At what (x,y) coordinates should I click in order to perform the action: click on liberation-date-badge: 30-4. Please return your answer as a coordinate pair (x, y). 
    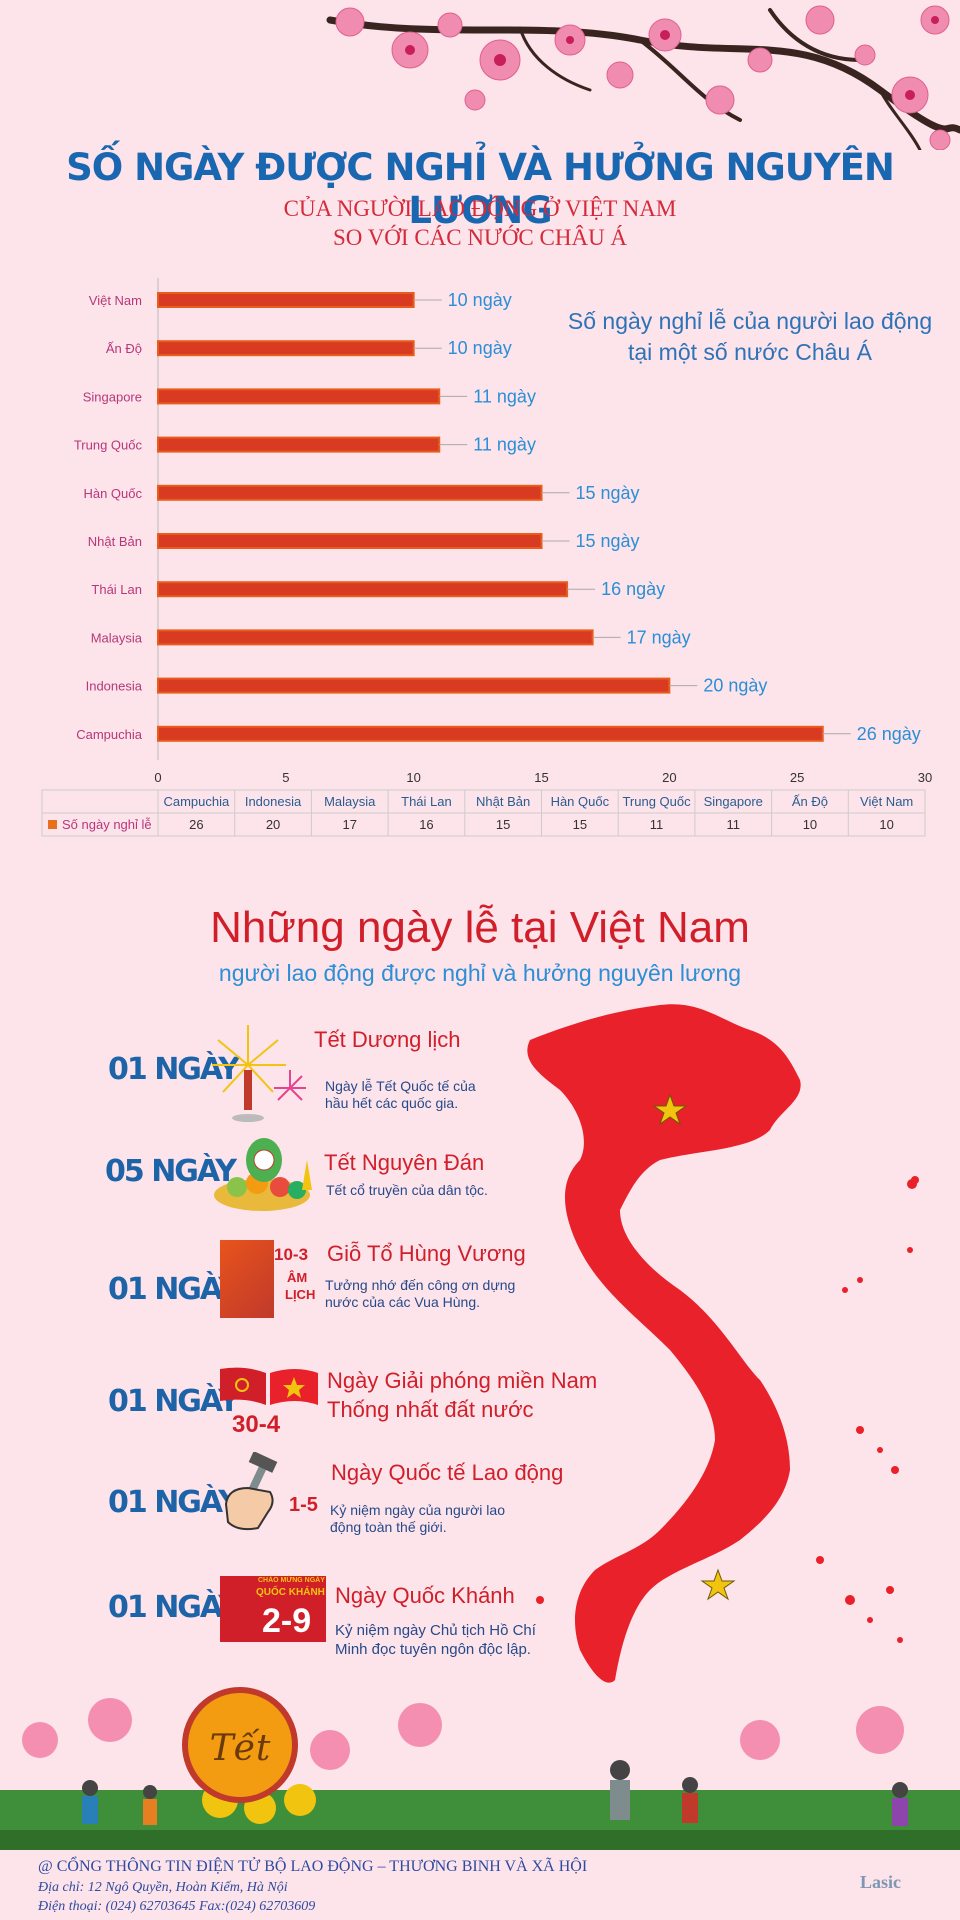
    Looking at the image, I should click on (256, 1424).